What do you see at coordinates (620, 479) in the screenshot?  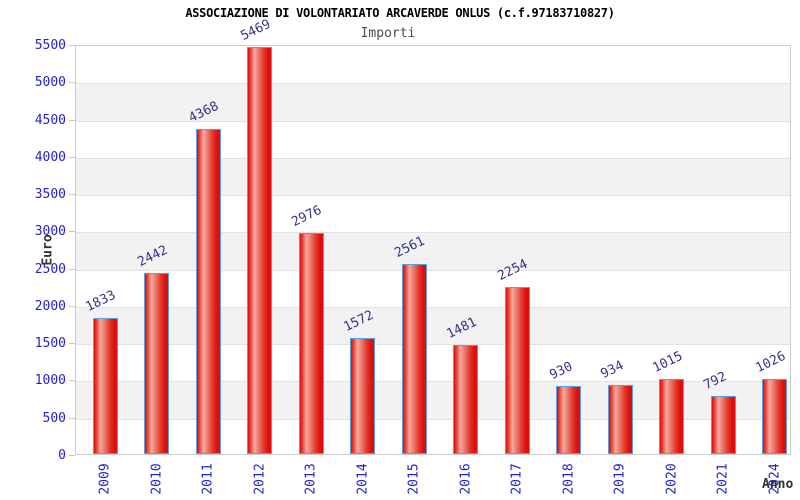 I see `x-tick-label-2019: 2019` at bounding box center [620, 479].